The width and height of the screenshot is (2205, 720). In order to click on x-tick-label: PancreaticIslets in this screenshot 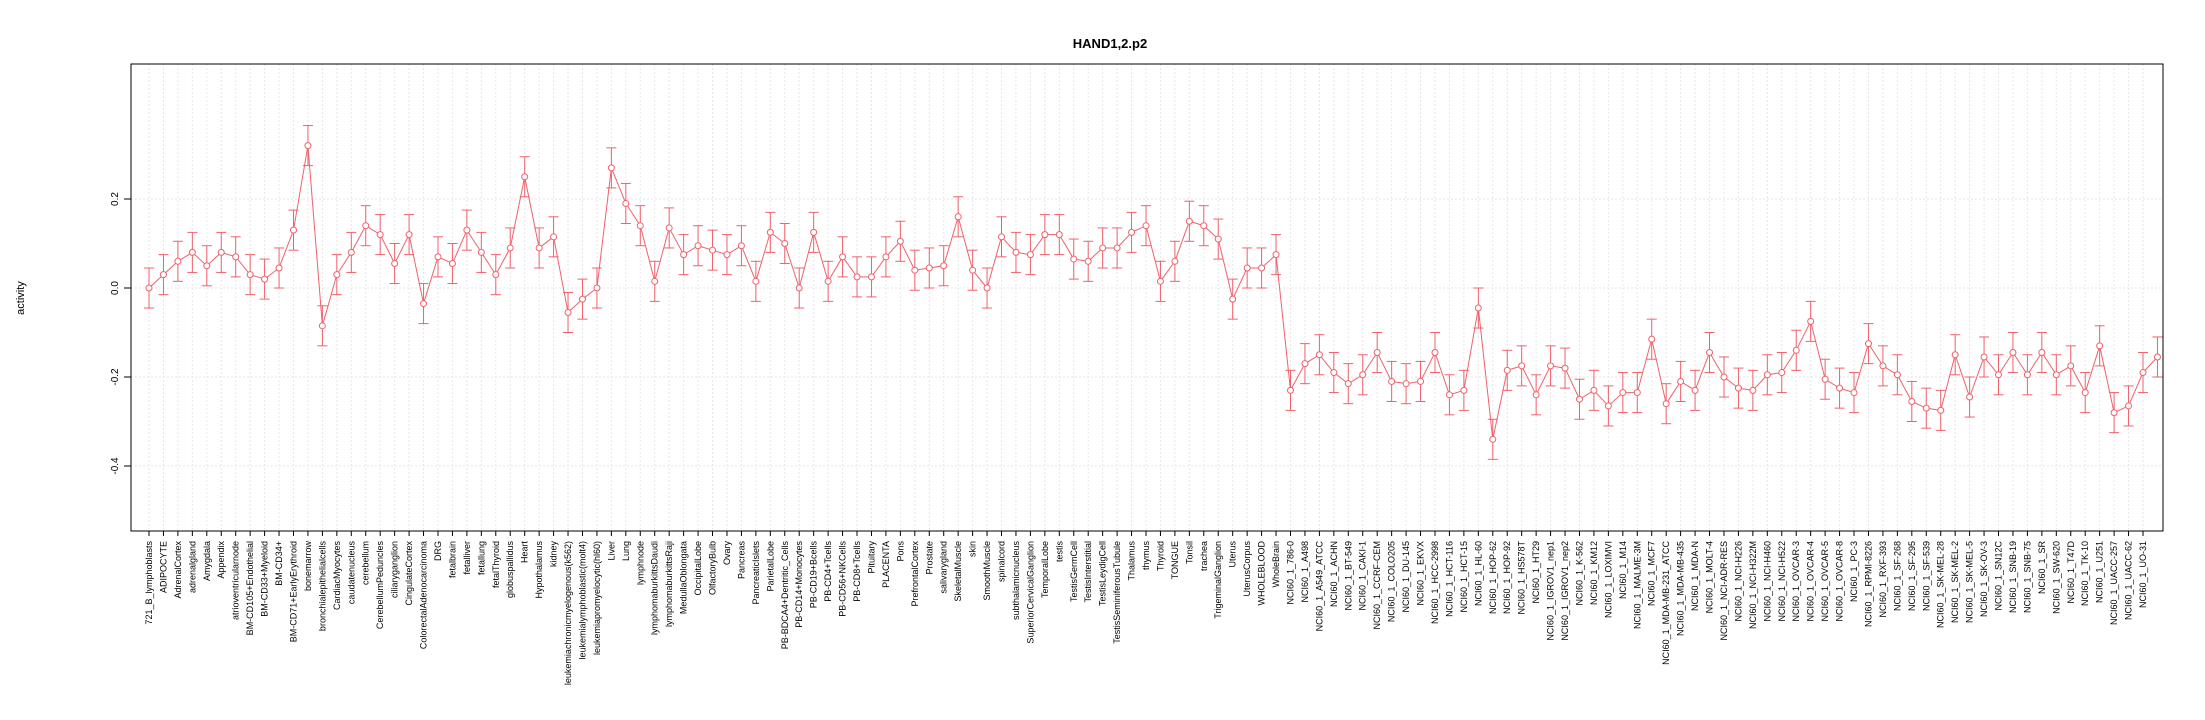, I will do `click(756, 573)`.